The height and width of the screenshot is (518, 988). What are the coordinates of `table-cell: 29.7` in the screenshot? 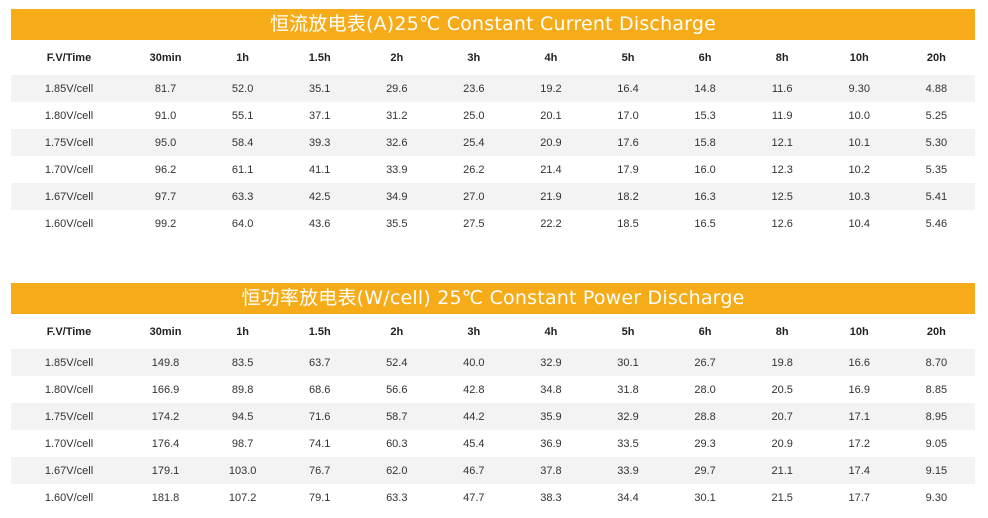 It's located at (705, 470).